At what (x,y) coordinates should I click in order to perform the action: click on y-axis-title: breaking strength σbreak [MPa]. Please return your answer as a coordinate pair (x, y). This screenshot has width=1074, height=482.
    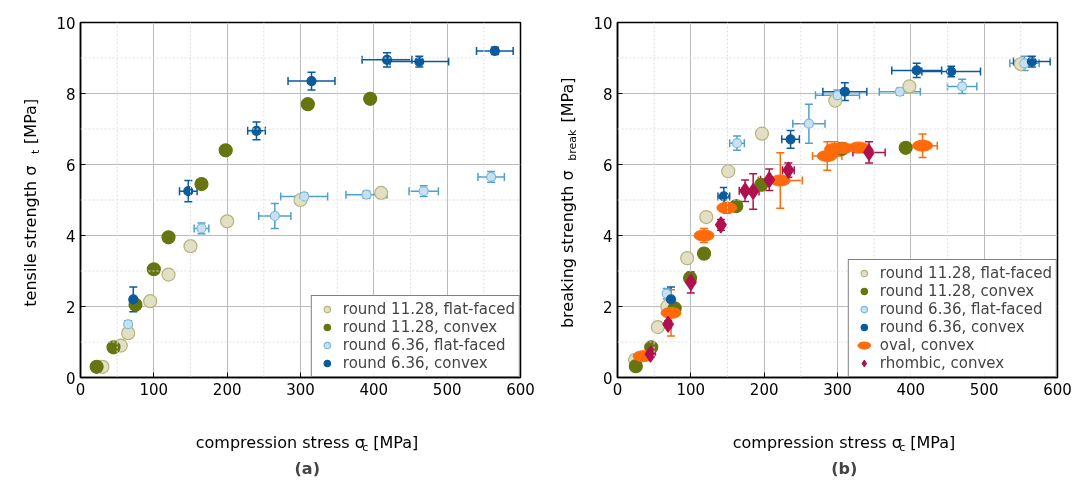
    Looking at the image, I should click on (568, 203).